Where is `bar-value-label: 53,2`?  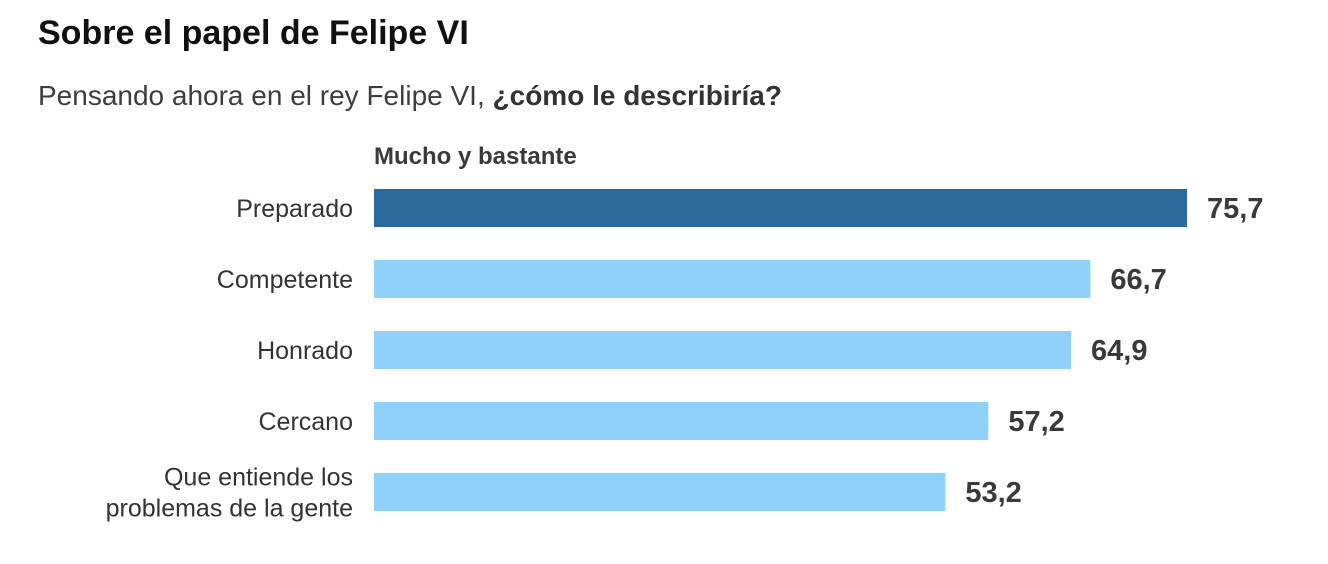
bar-value-label: 53,2 is located at coordinates (993, 493).